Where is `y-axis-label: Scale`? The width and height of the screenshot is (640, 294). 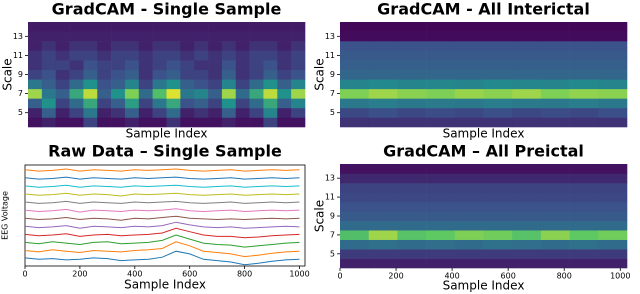 y-axis-label: Scale is located at coordinates (320, 216).